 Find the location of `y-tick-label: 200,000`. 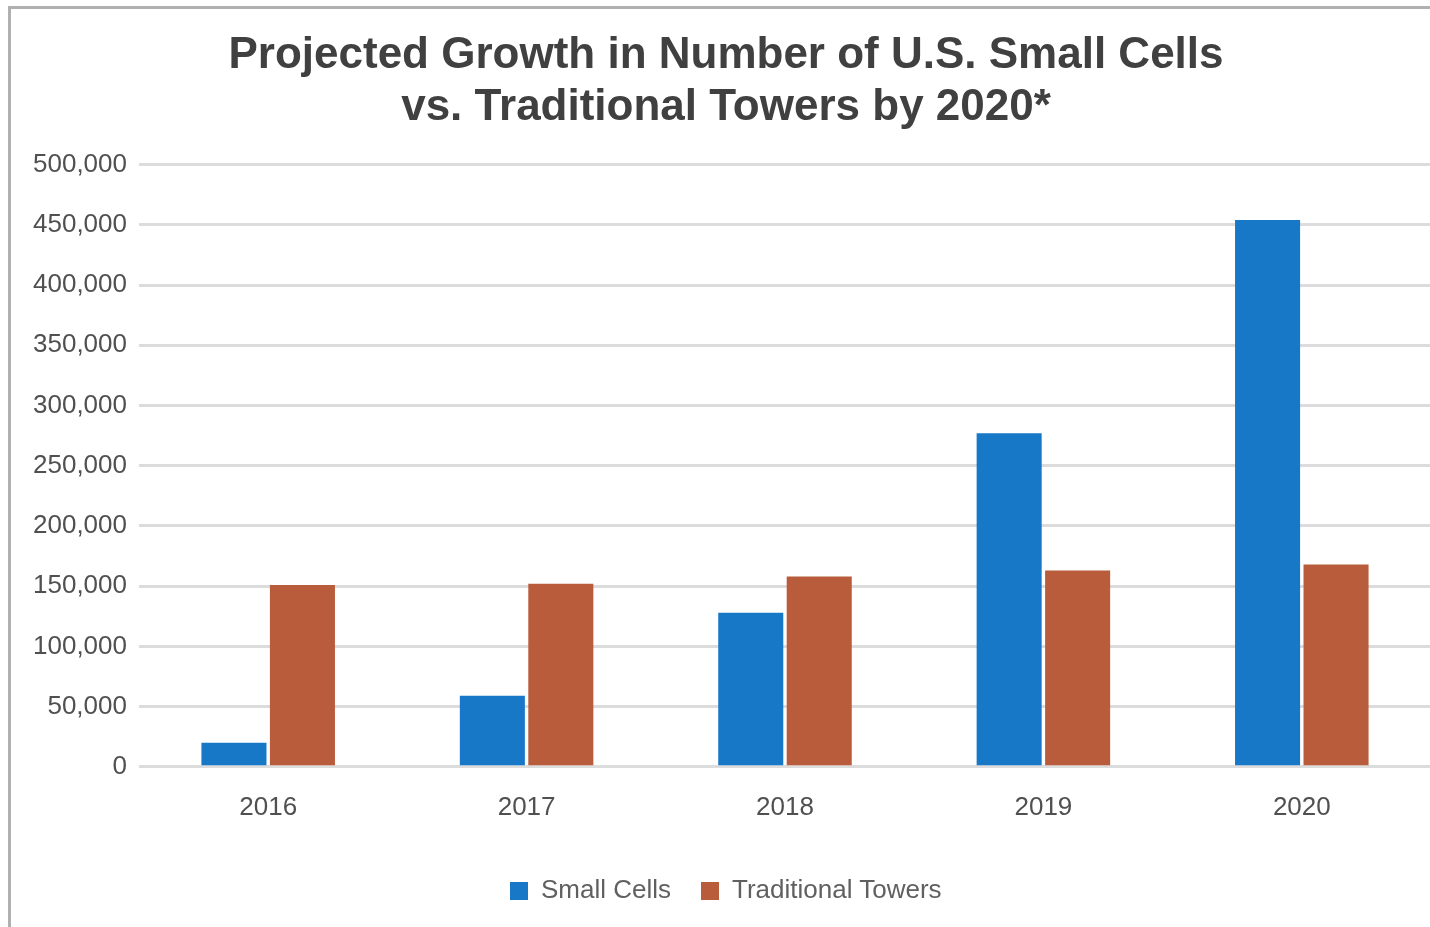

y-tick-label: 200,000 is located at coordinates (80, 524).